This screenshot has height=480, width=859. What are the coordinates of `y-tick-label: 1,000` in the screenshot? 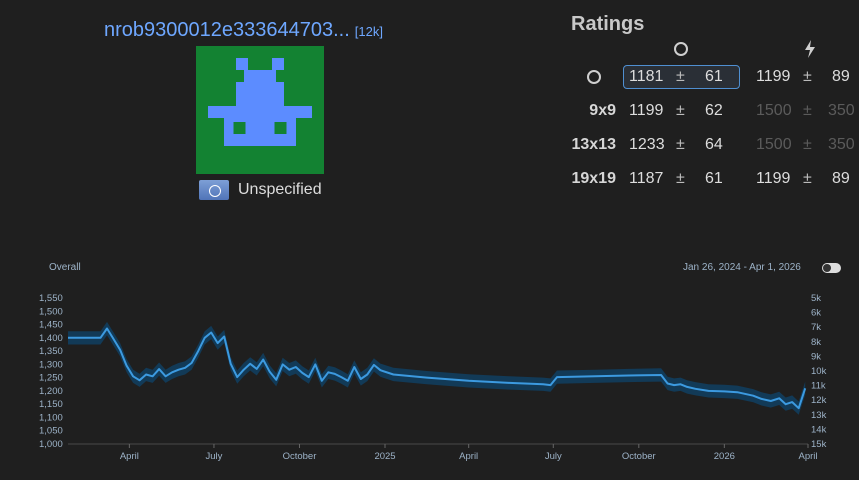 It's located at (51, 444).